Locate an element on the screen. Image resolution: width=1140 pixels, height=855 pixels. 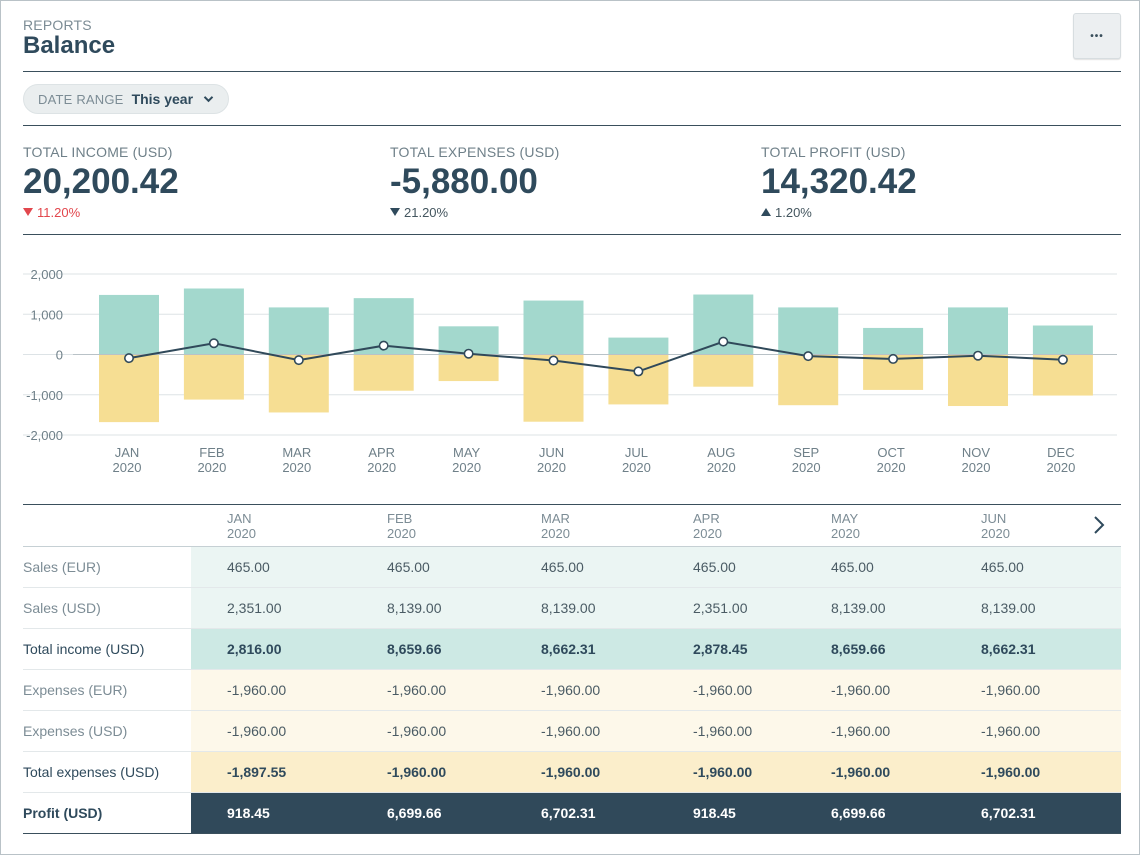
x-tick-label: AUG is located at coordinates (721, 452).